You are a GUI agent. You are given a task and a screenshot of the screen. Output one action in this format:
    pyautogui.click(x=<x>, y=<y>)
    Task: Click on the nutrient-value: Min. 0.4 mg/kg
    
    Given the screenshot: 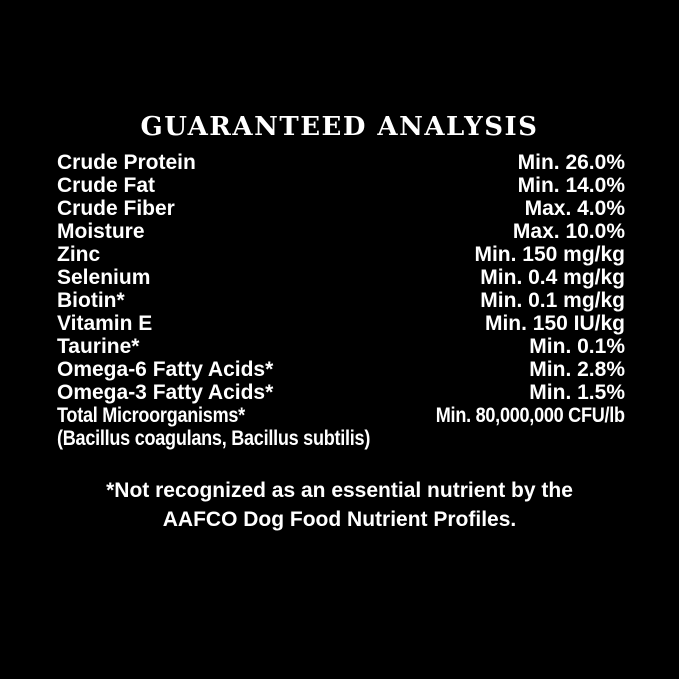 What is the action you would take?
    pyautogui.click(x=552, y=277)
    